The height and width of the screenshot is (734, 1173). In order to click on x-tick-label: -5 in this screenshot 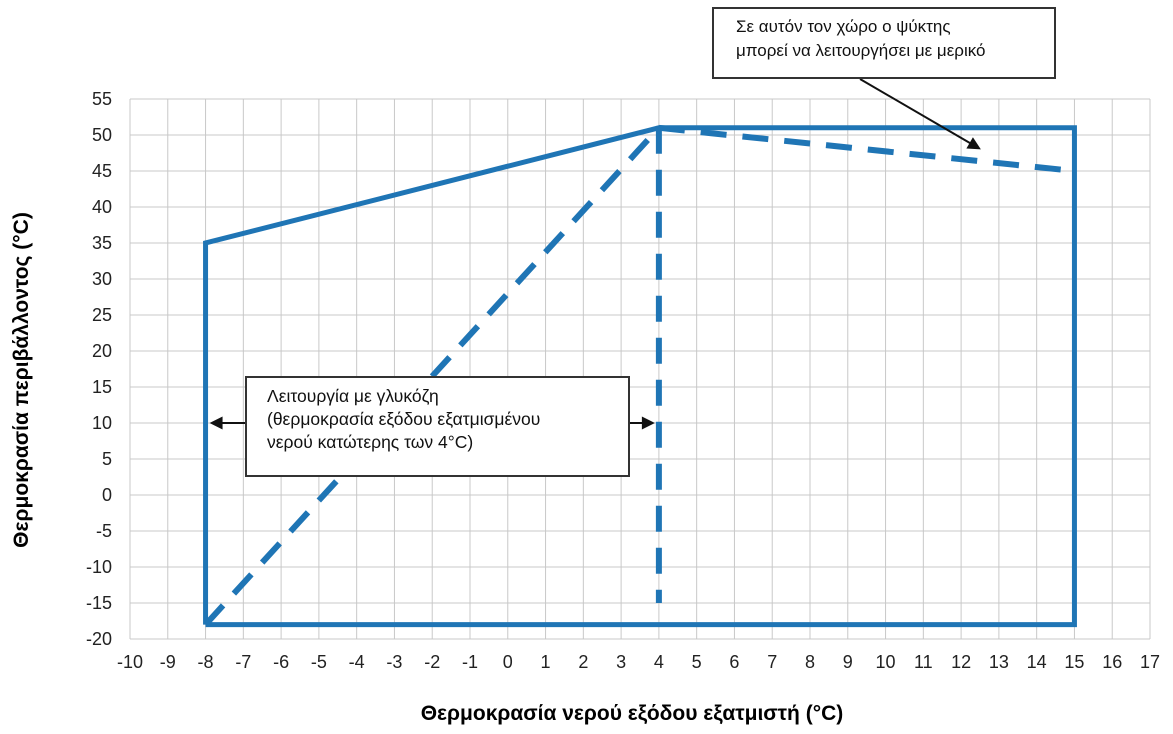, I will do `click(319, 662)`.